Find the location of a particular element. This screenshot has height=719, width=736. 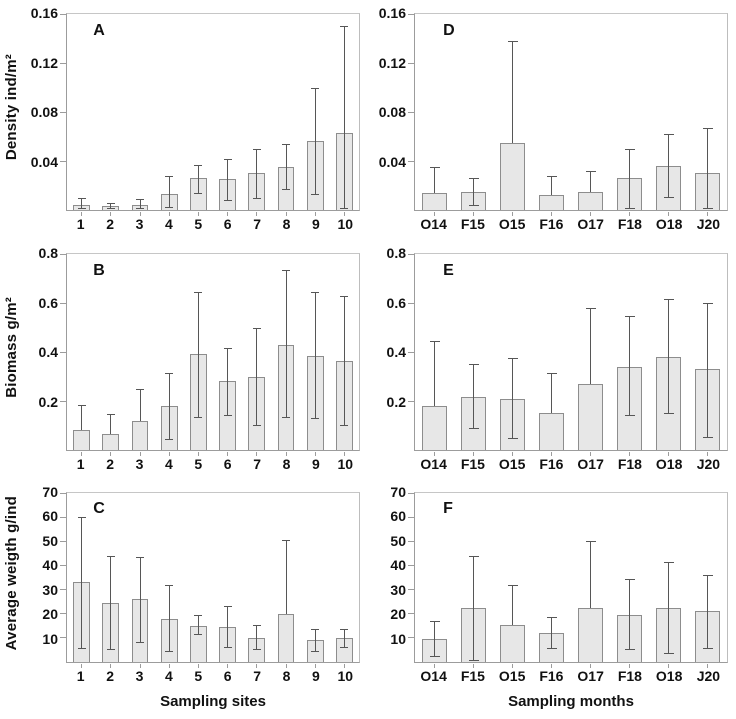

panel-letter: D is located at coordinates (449, 30).